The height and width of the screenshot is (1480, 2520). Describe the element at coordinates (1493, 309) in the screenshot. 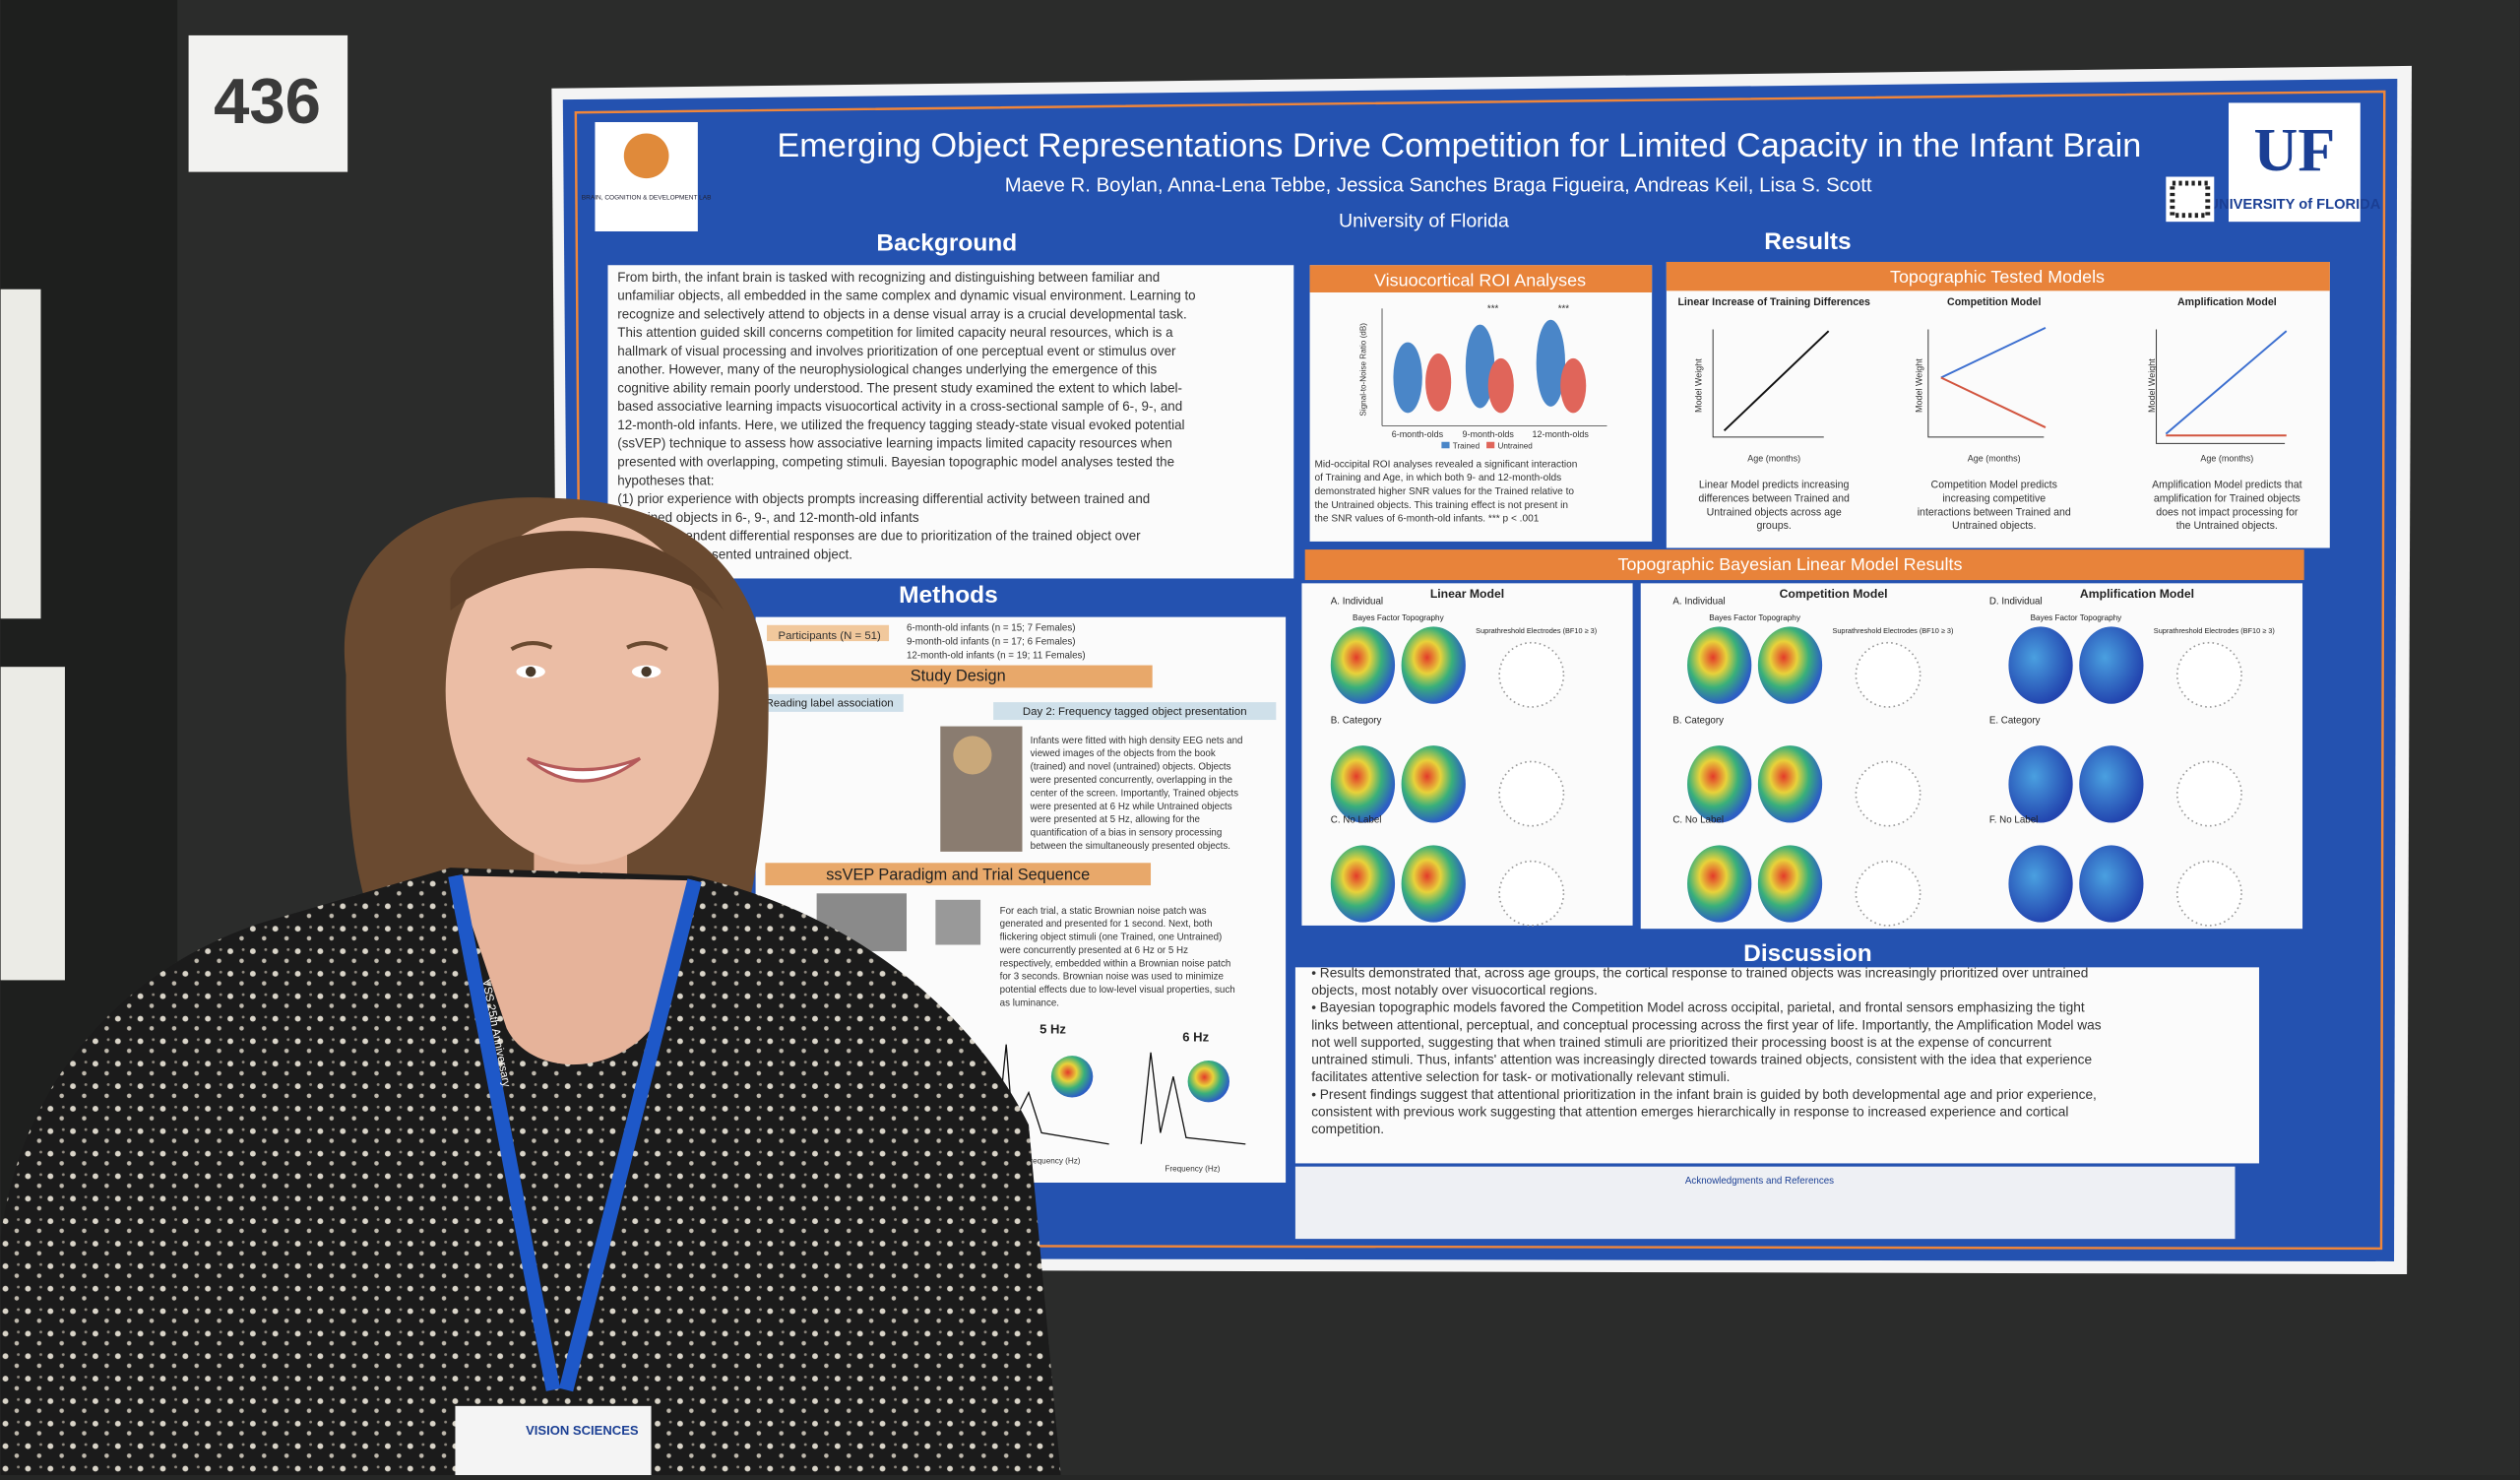

I see `annotation: ***` at that location.